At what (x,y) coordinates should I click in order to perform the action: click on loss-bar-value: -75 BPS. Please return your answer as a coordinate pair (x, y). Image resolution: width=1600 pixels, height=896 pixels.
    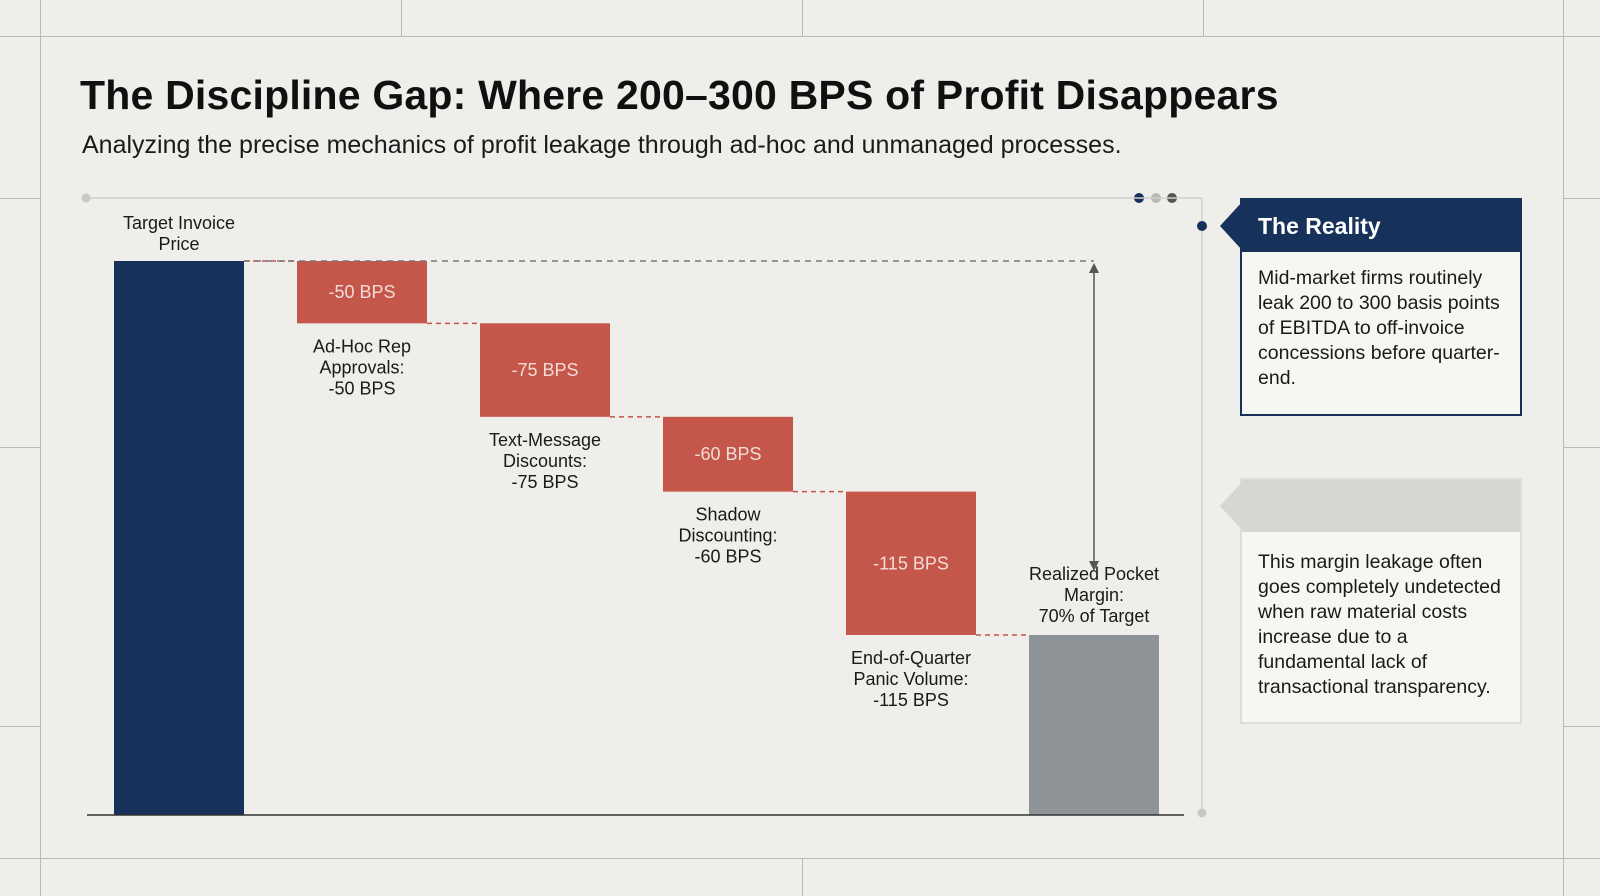
    Looking at the image, I should click on (544, 370).